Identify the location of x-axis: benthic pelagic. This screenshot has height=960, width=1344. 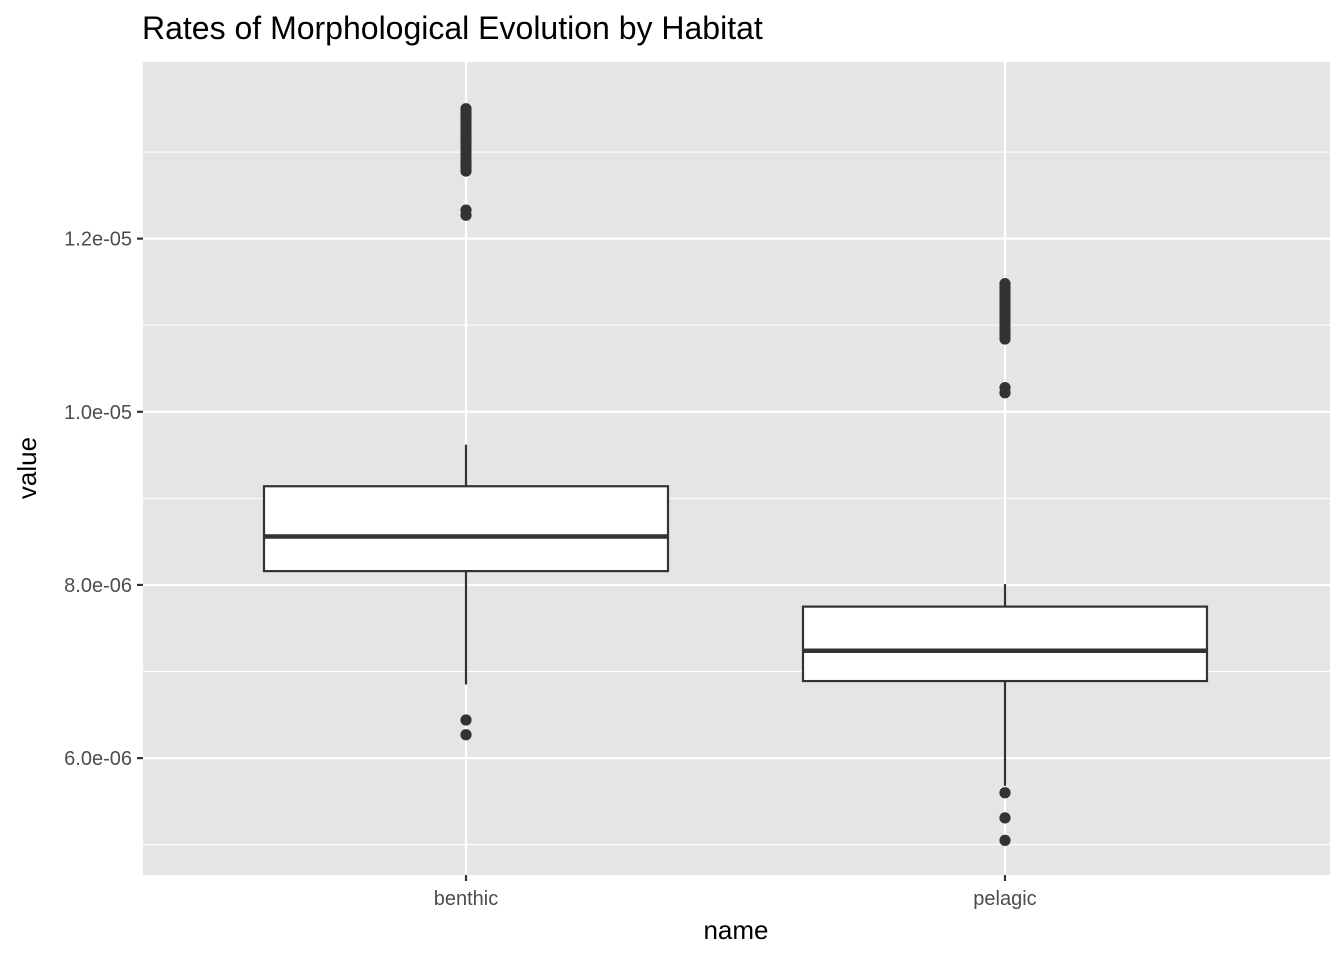
(735, 892).